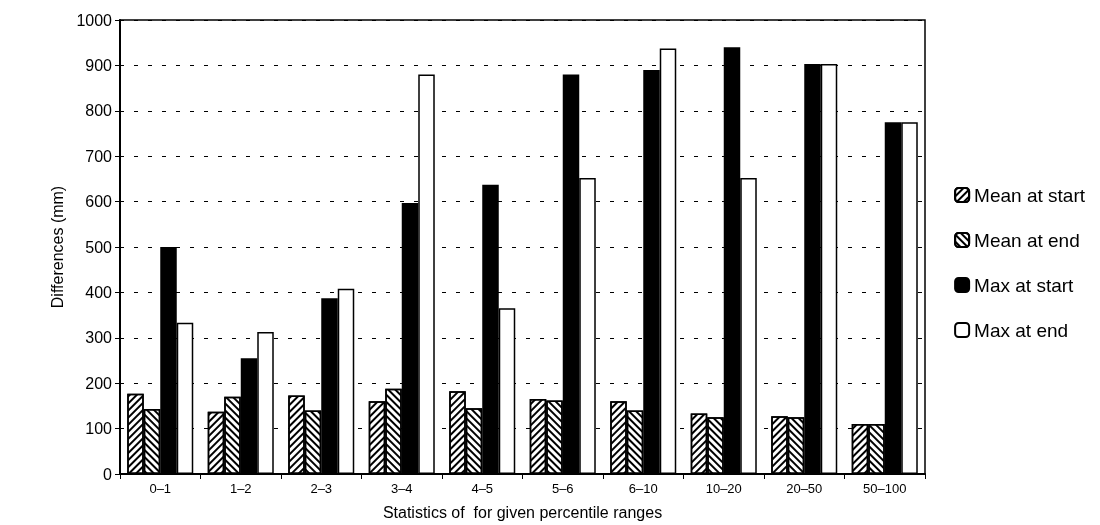 The image size is (1100, 525). What do you see at coordinates (99, 65) in the screenshot?
I see `y-tick-label: 900` at bounding box center [99, 65].